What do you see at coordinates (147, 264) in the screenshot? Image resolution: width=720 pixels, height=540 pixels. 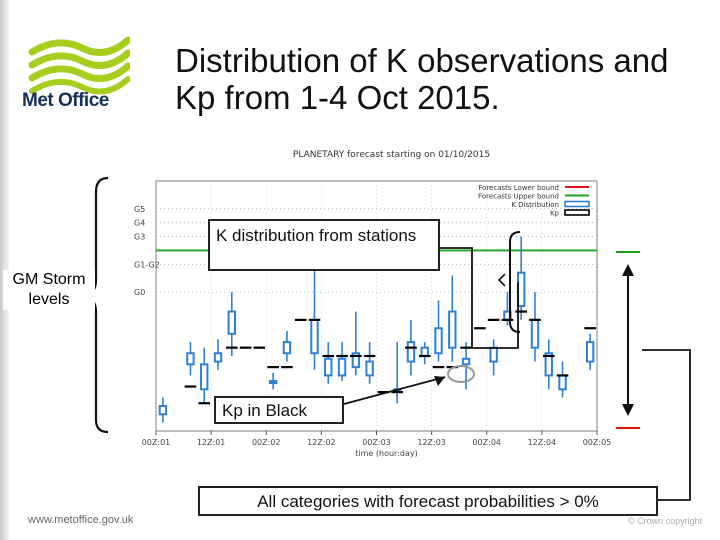 I see `y-tick-label: G1-G2` at bounding box center [147, 264].